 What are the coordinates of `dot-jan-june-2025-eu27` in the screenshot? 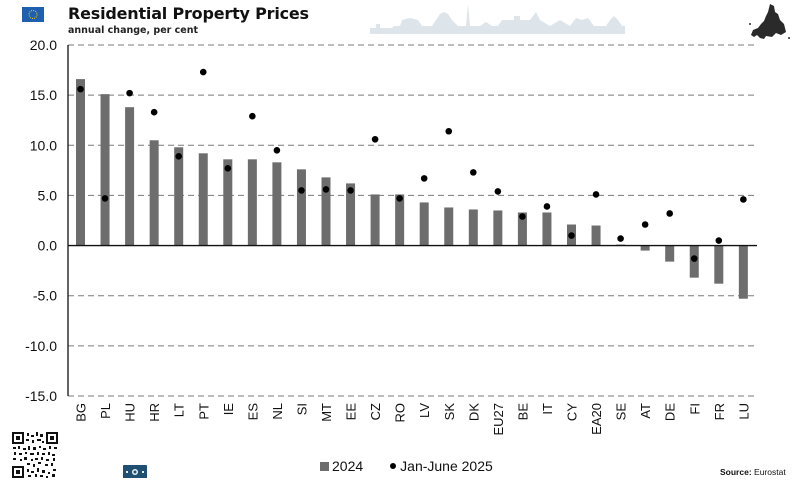 It's located at (498, 191).